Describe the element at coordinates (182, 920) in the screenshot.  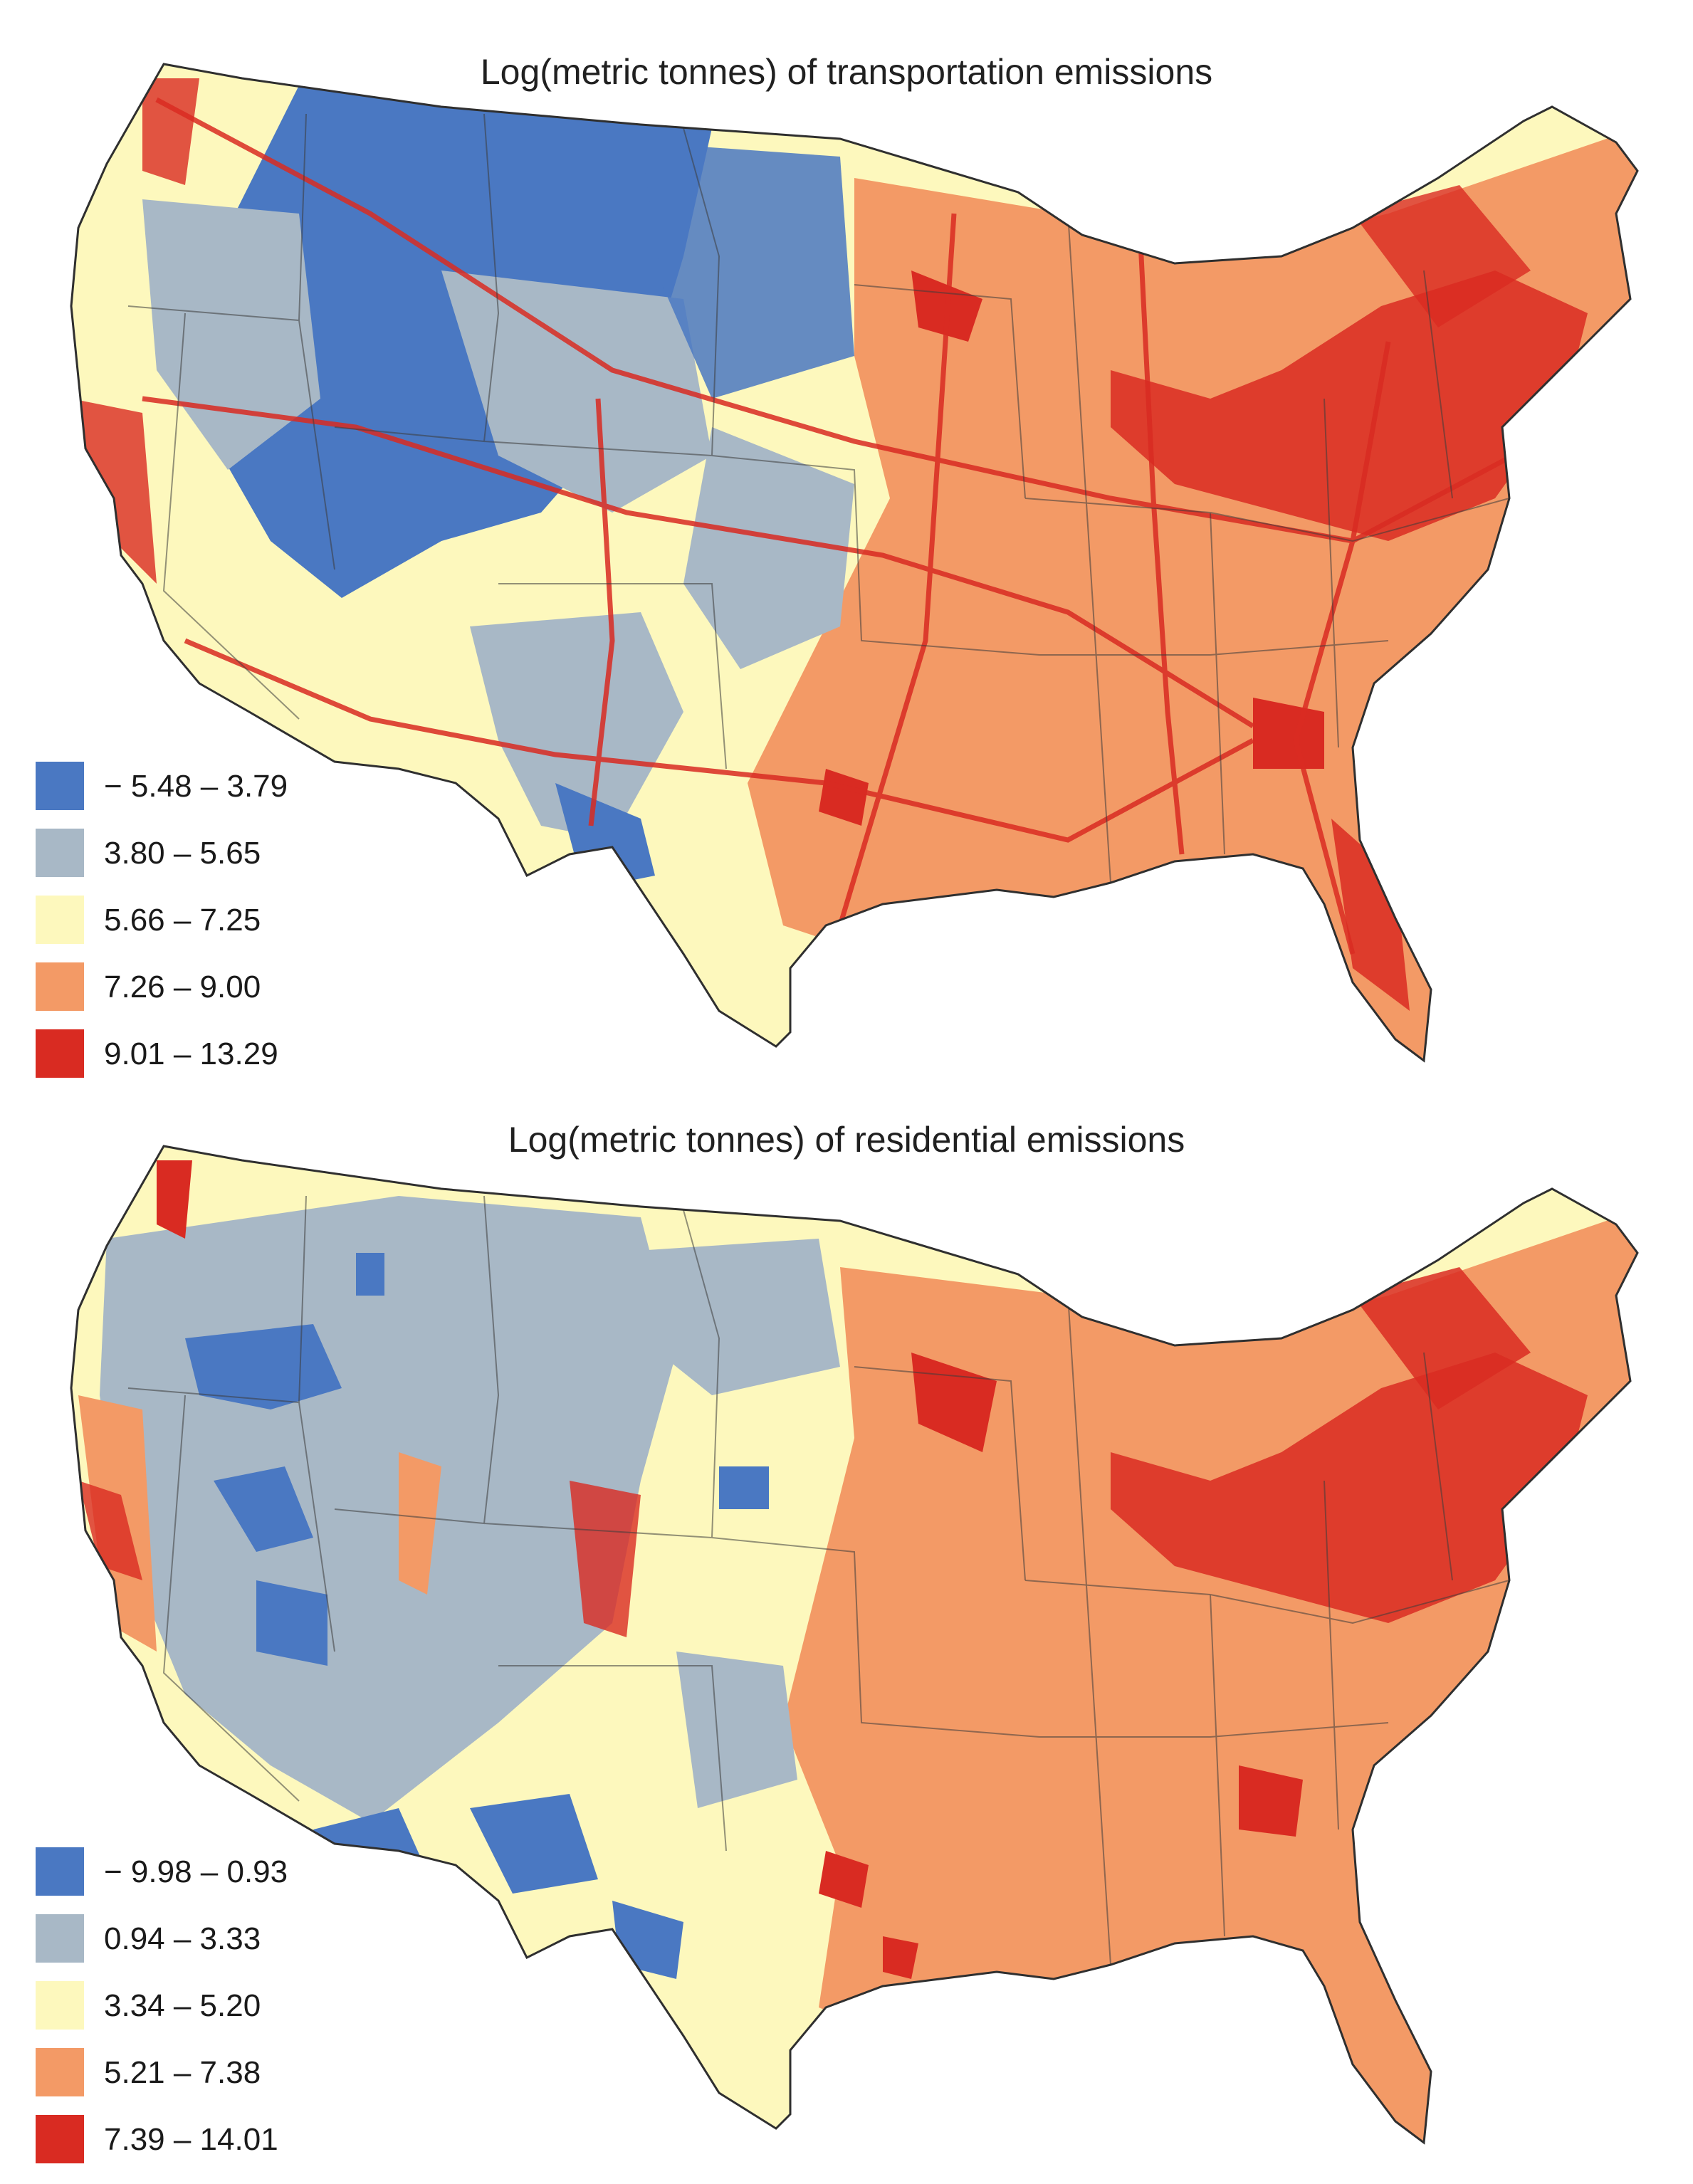
I see `legend-label: 5.66 – 7.25` at that location.